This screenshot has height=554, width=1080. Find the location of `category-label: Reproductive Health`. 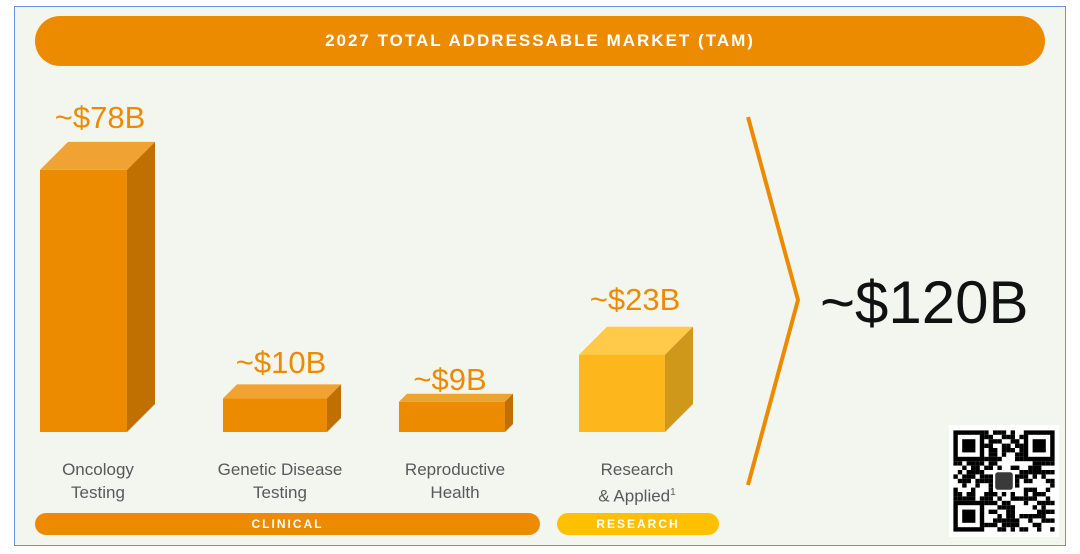

category-label: Reproductive Health is located at coordinates (455, 481).